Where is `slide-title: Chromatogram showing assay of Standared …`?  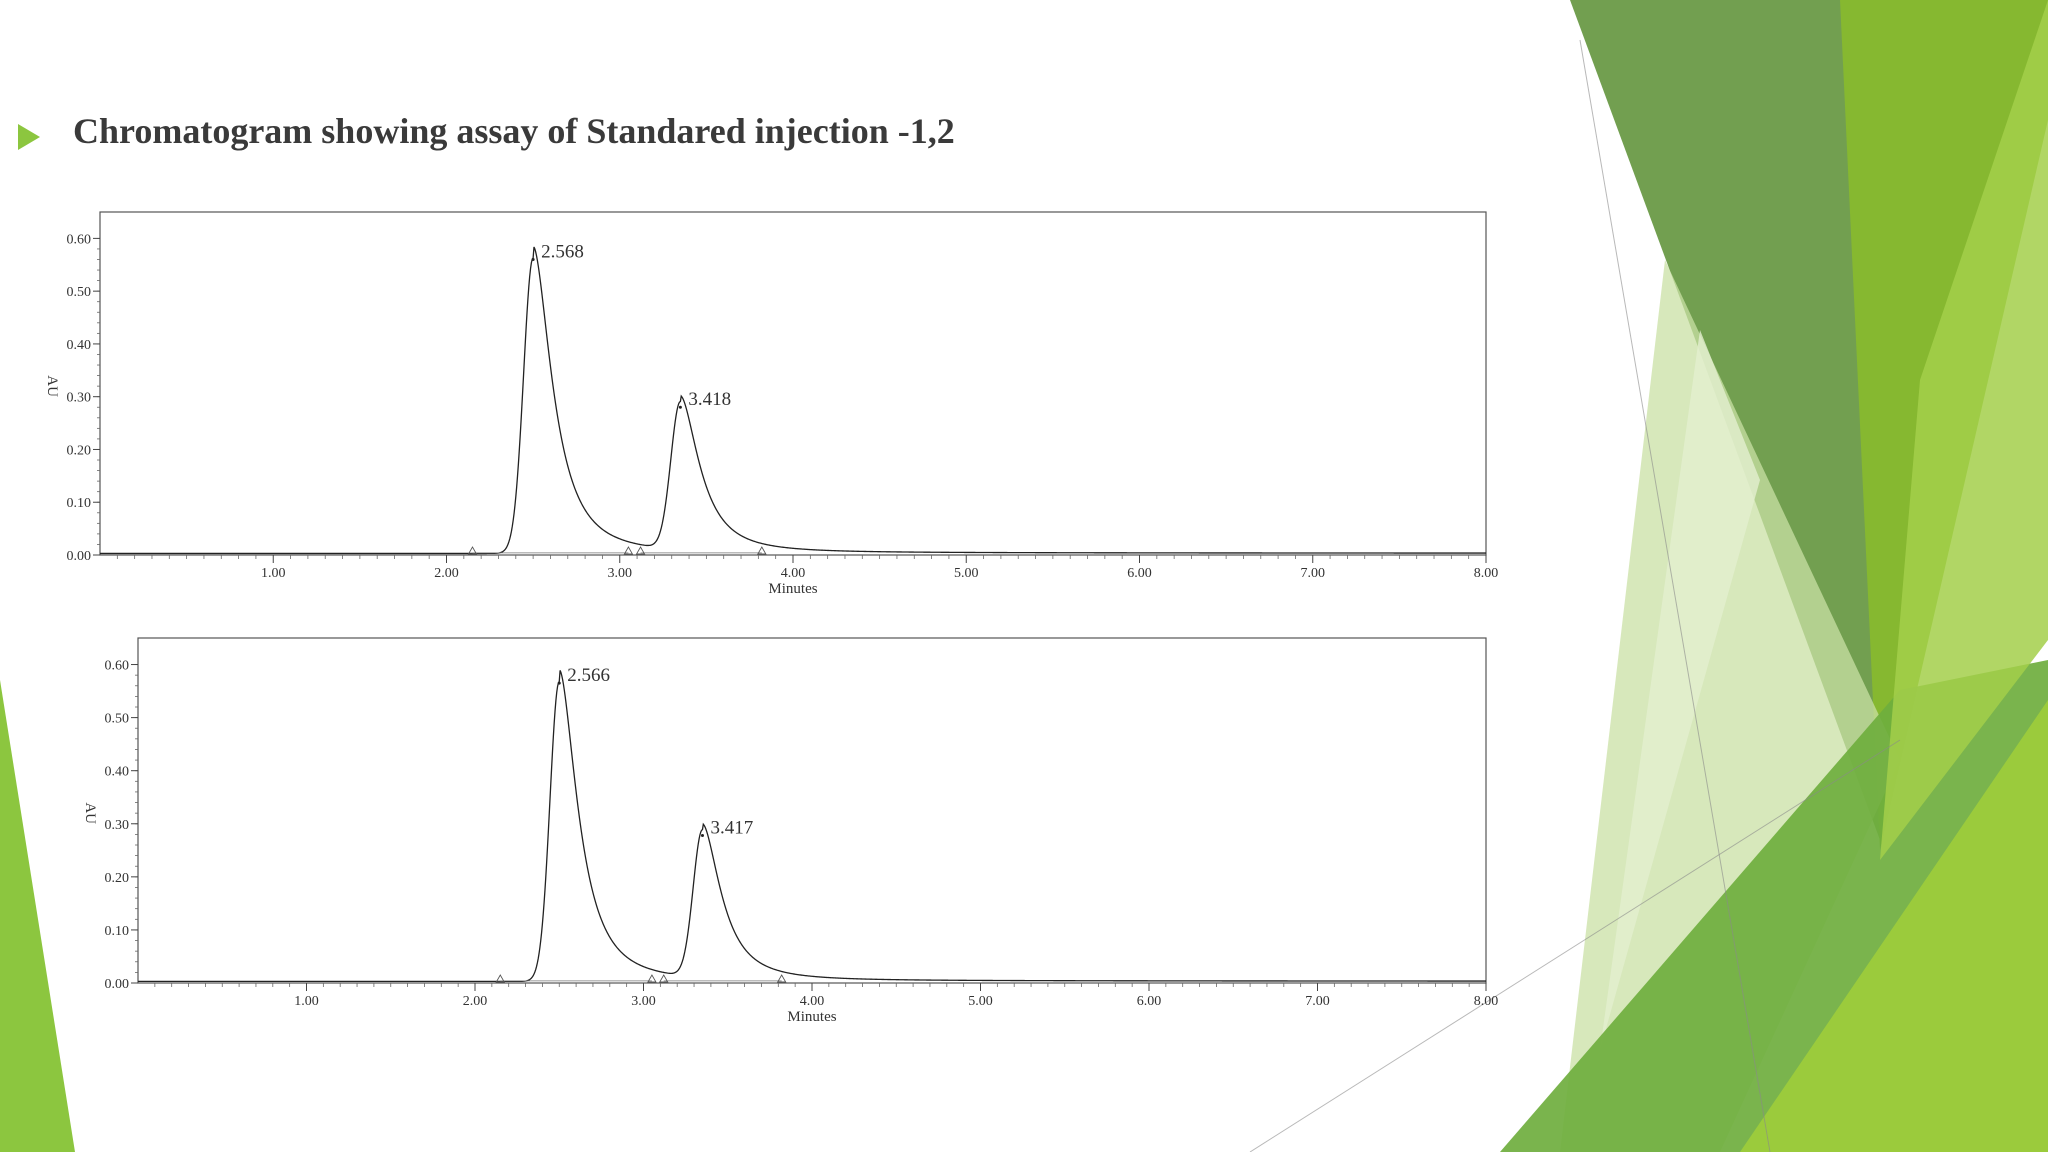 slide-title: Chromatogram showing assay of Standared … is located at coordinates (514, 131).